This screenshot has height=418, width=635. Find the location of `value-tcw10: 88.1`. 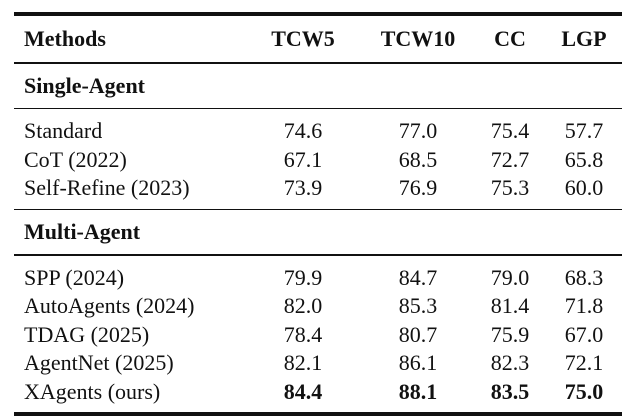

value-tcw10: 88.1 is located at coordinates (418, 391).